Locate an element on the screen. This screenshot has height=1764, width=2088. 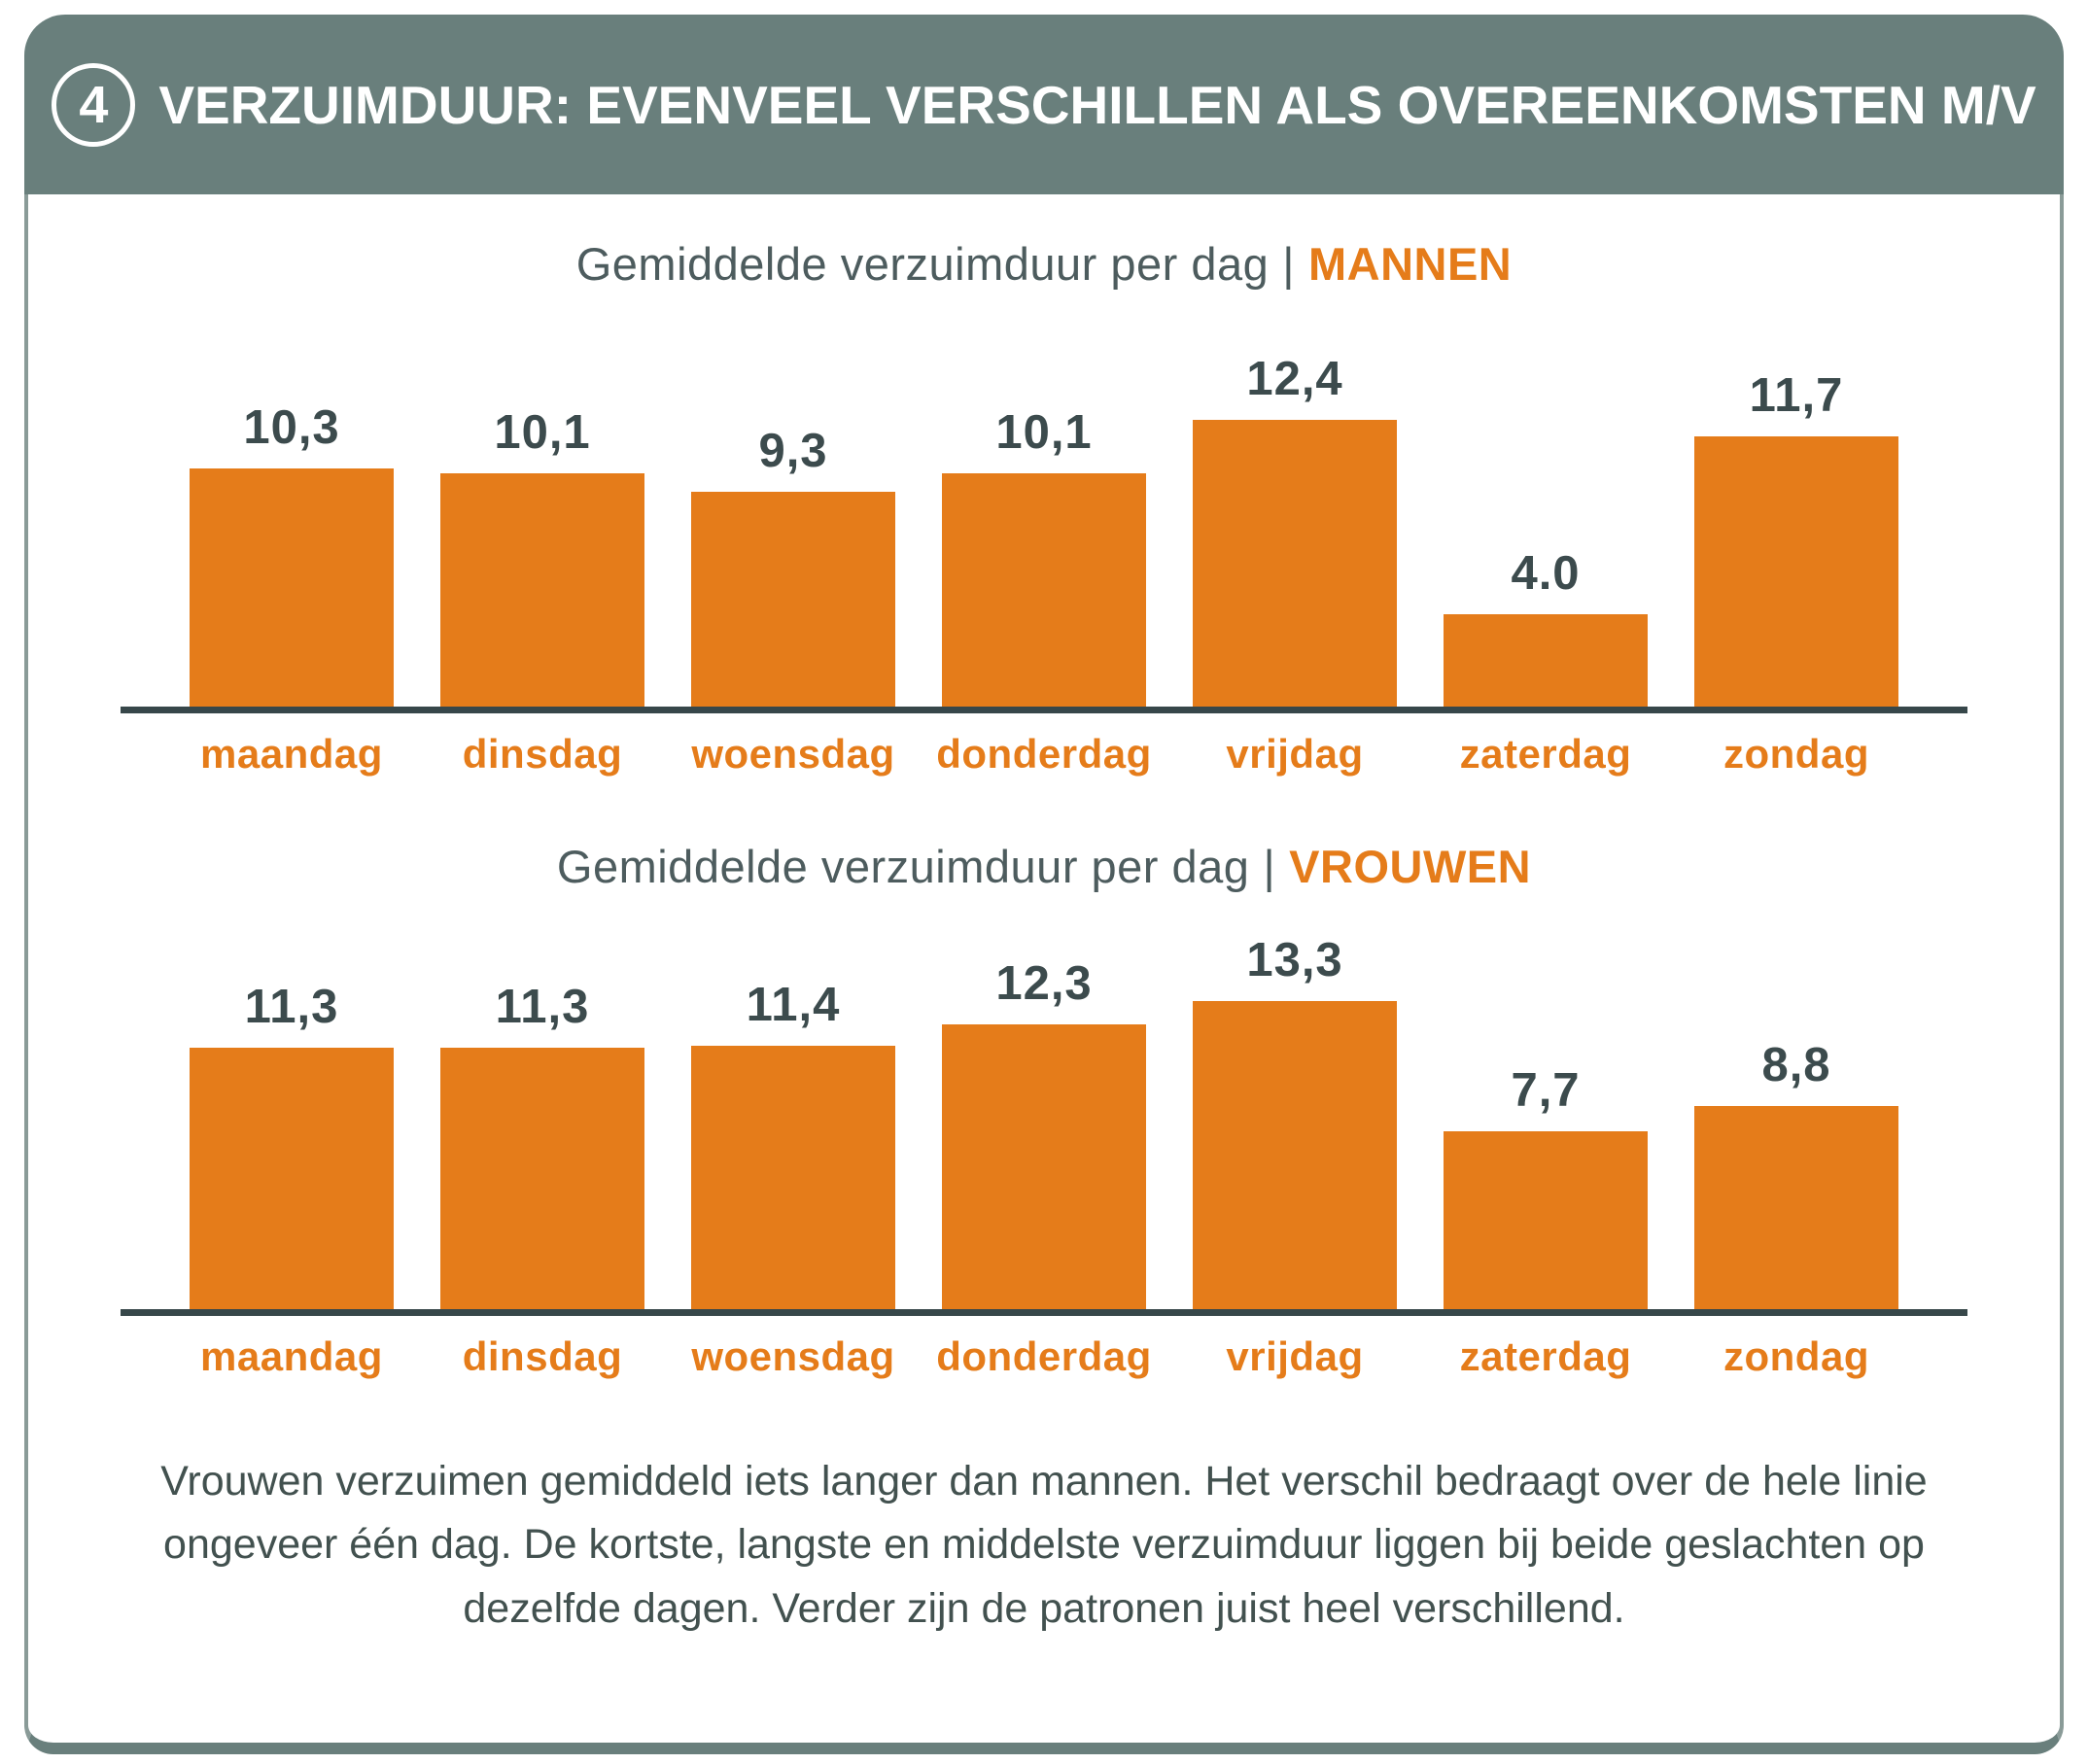
bar-column-woensdag: 9,3 is located at coordinates (793, 565).